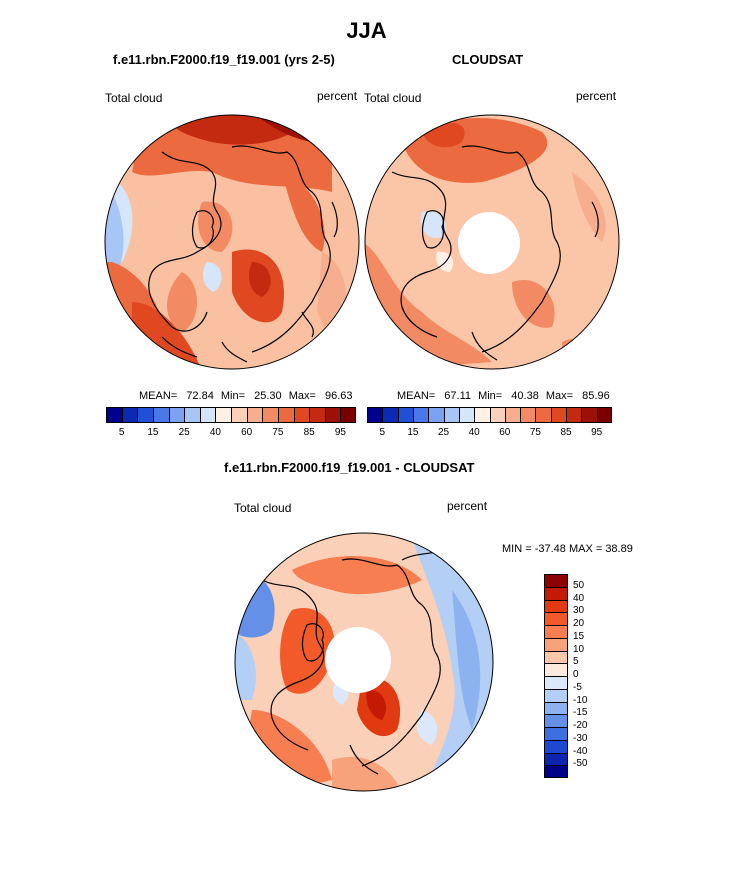  What do you see at coordinates (579, 649) in the screenshot?
I see `diff-colorbar-tick: 10` at bounding box center [579, 649].